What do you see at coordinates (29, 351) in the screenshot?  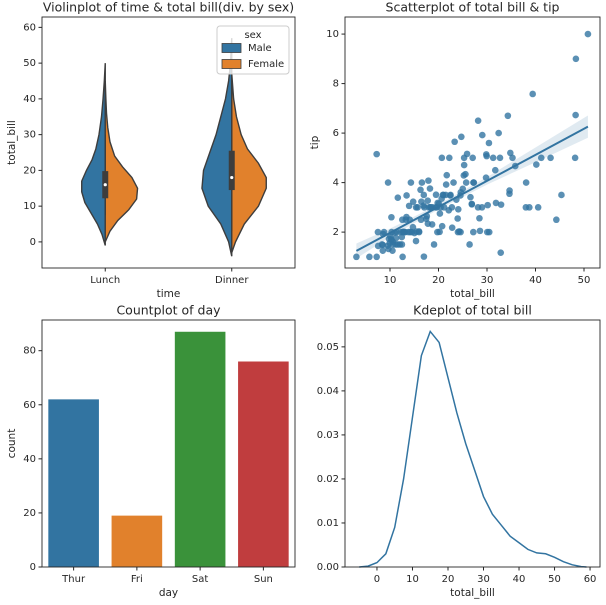 I see `y-tick-label: 80` at bounding box center [29, 351].